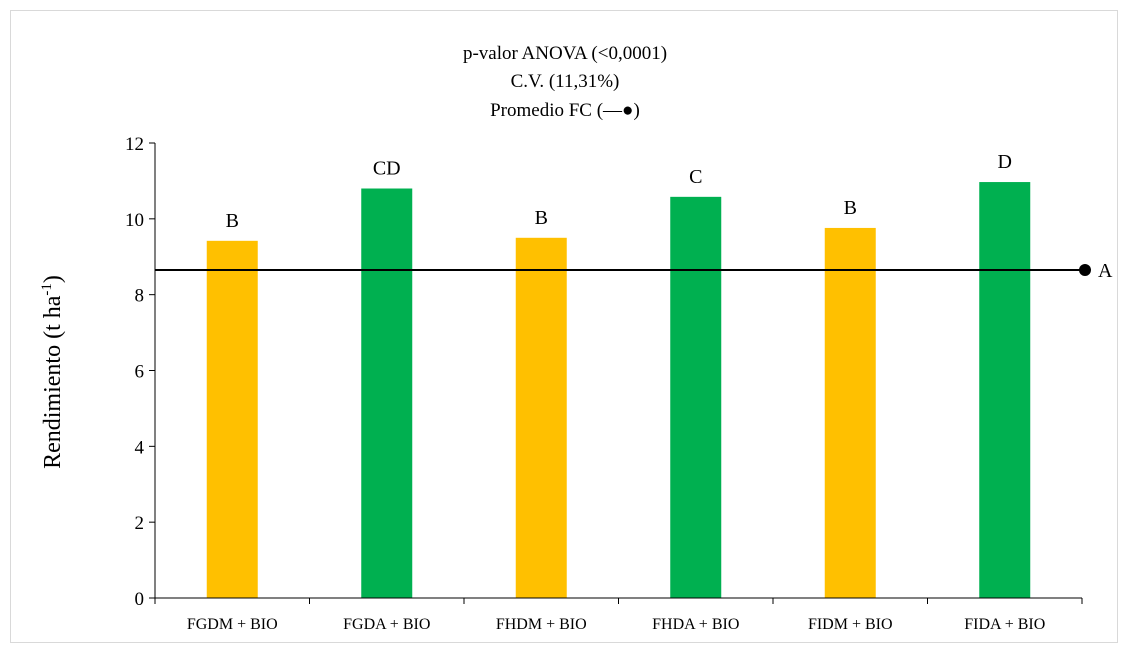 The width and height of the screenshot is (1130, 653). I want to click on y-axis-label-text: Rendimiento (t ha, so click(53, 382).